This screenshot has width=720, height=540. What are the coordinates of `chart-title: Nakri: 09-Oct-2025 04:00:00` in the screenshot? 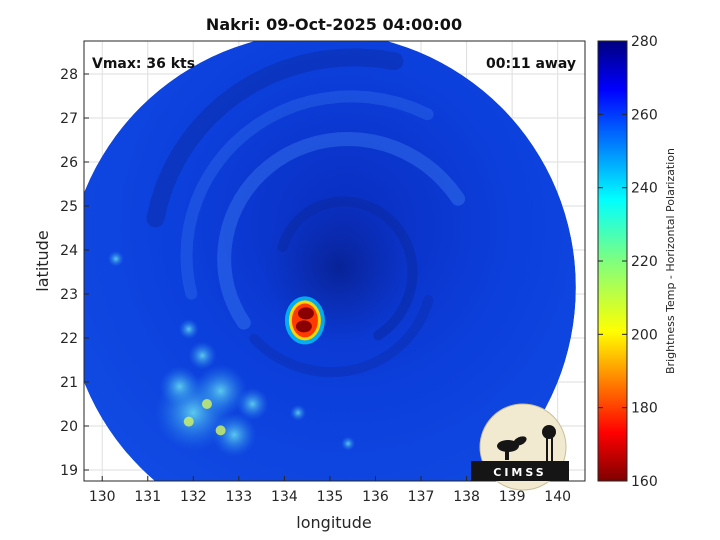 It's located at (334, 24).